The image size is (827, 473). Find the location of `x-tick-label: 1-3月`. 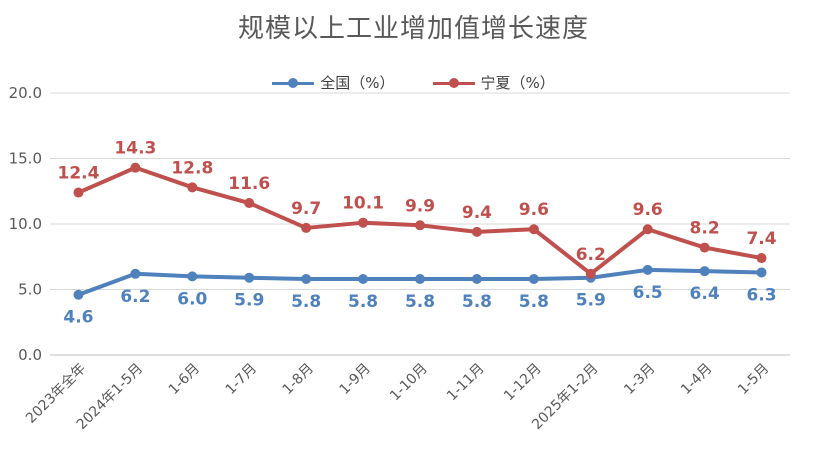

x-tick-label: 1-3月 is located at coordinates (639, 379).